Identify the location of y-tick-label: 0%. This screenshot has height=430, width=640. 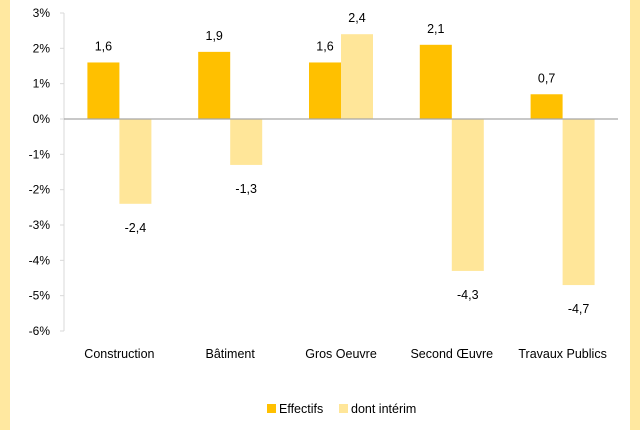
(42, 119).